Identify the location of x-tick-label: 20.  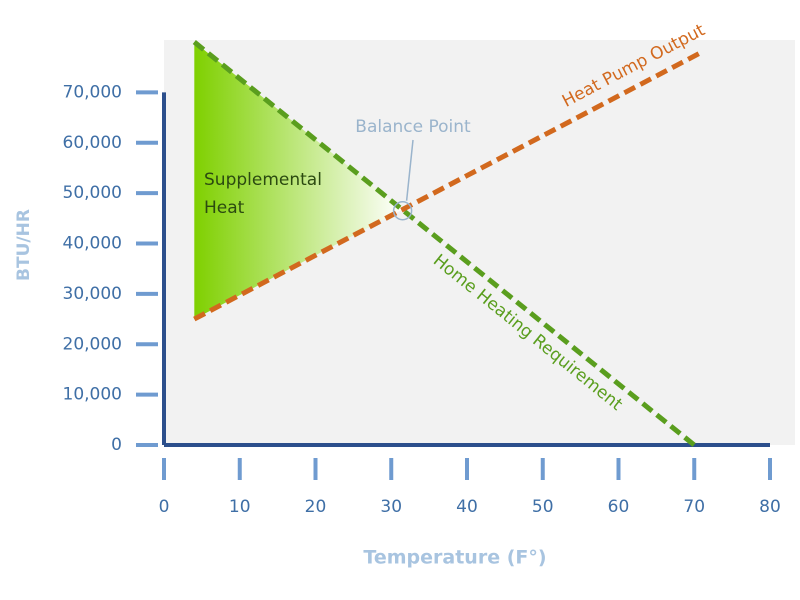
(316, 507).